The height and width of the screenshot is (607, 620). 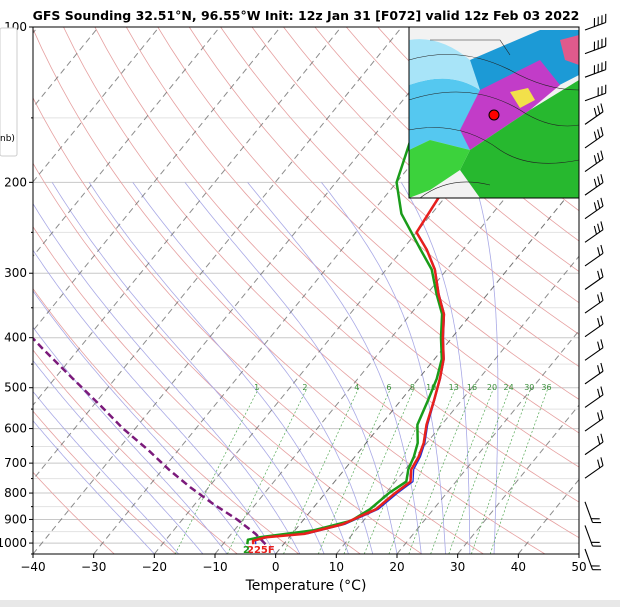 I want to click on dry-adiabat, so click(x=105, y=482).